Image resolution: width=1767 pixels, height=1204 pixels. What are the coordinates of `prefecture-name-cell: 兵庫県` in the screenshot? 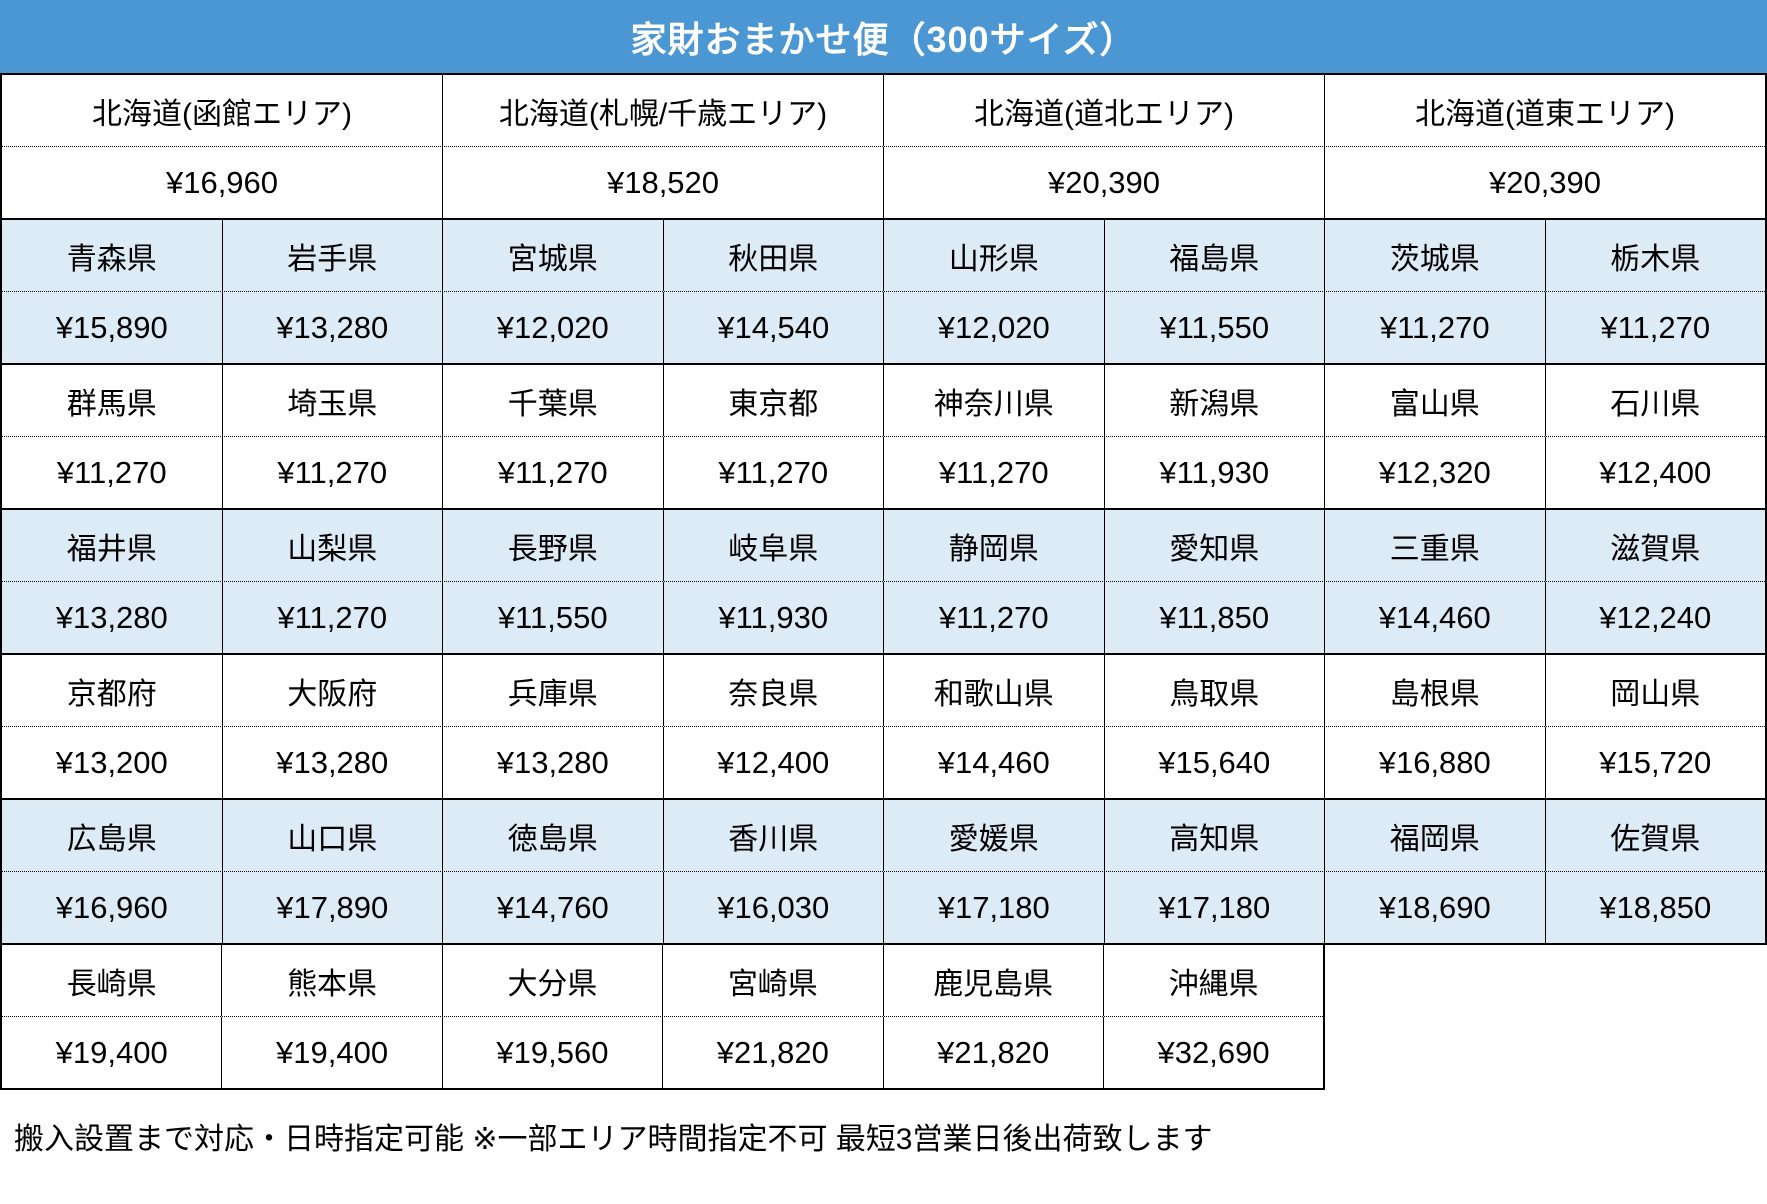 It's located at (553, 690).